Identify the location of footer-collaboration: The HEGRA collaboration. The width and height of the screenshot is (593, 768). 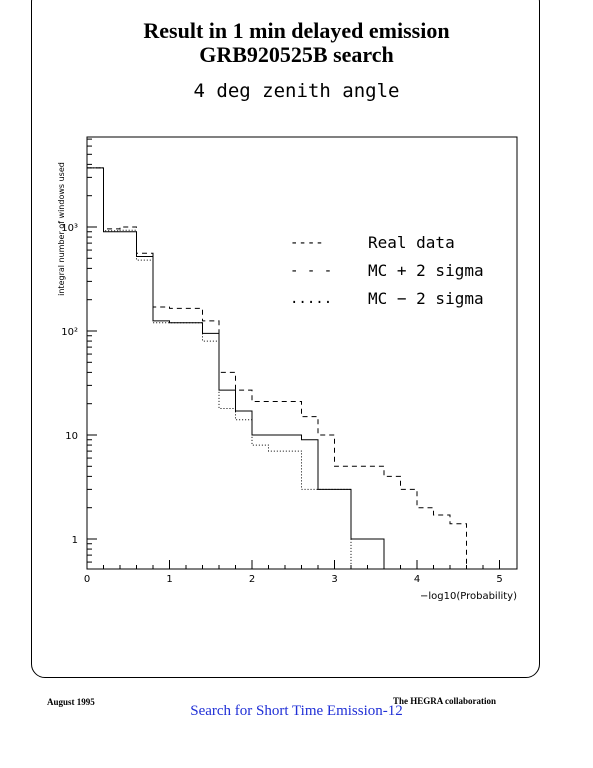
(445, 701).